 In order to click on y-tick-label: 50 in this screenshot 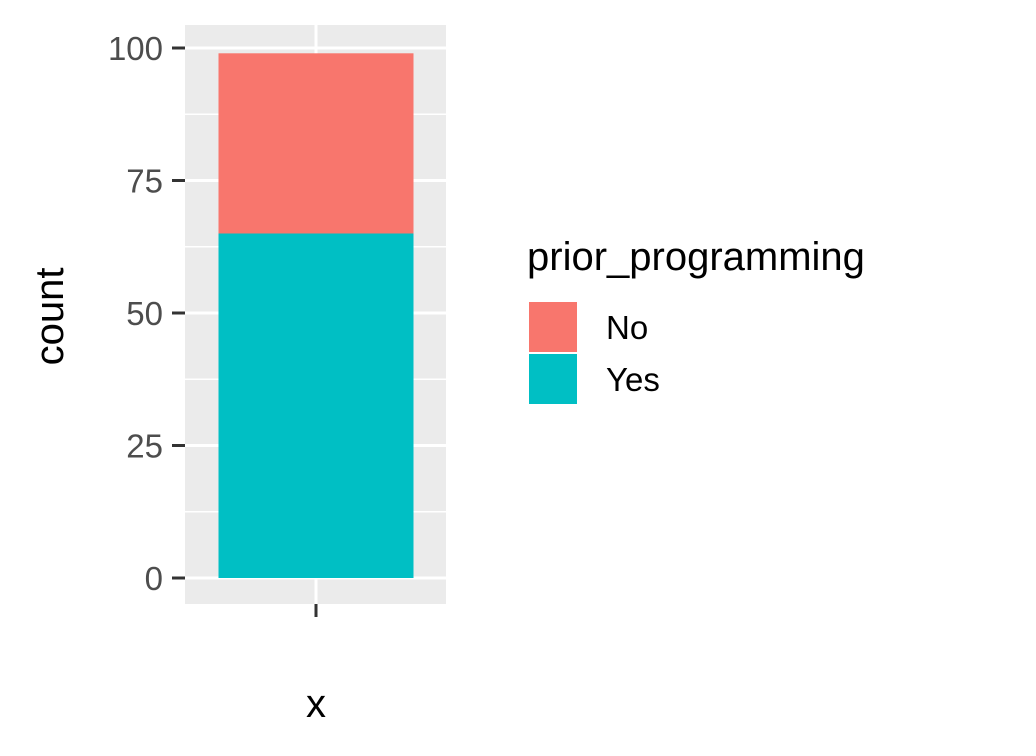, I will do `click(144, 313)`.